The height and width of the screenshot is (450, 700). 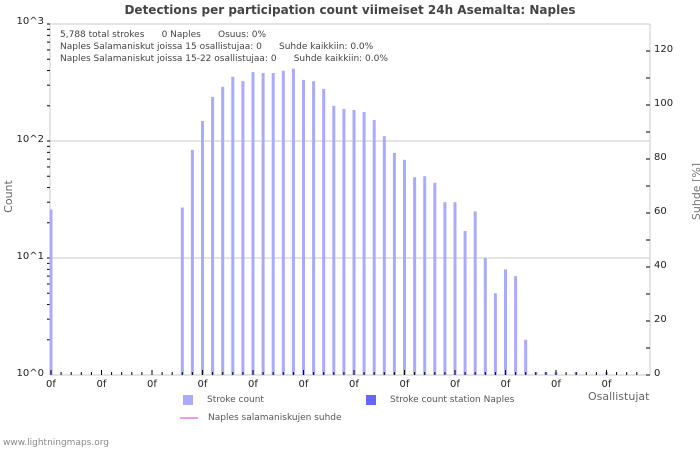 What do you see at coordinates (452, 400) in the screenshot?
I see `legend-label: Stroke count station Naples` at bounding box center [452, 400].